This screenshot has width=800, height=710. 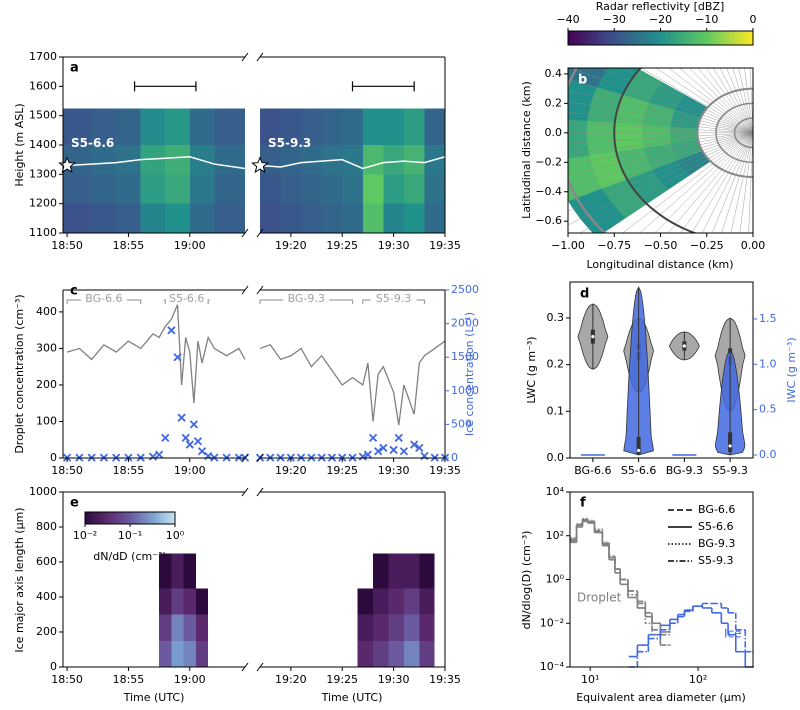 What do you see at coordinates (445, 470) in the screenshot?
I see `x-tick-label: 19:35` at bounding box center [445, 470].